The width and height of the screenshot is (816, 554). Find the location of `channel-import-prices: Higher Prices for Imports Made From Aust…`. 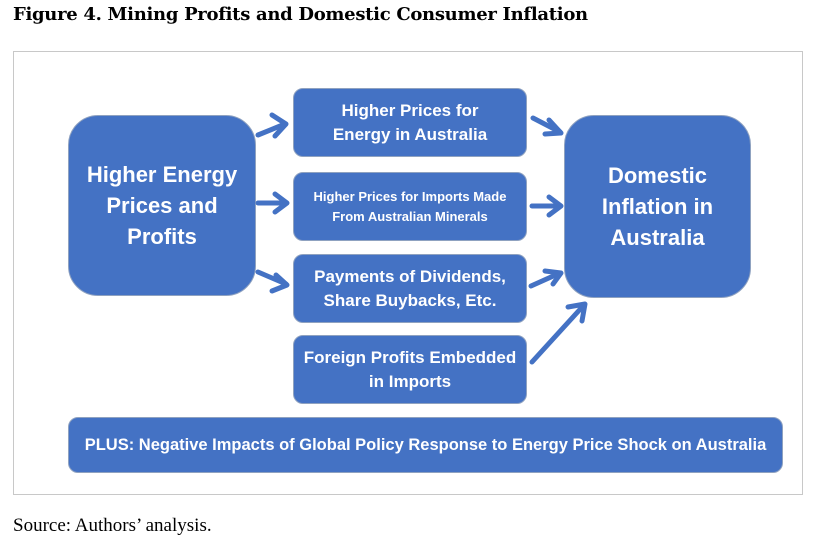

channel-import-prices: Higher Prices for Imports Made From Aust… is located at coordinates (410, 206).